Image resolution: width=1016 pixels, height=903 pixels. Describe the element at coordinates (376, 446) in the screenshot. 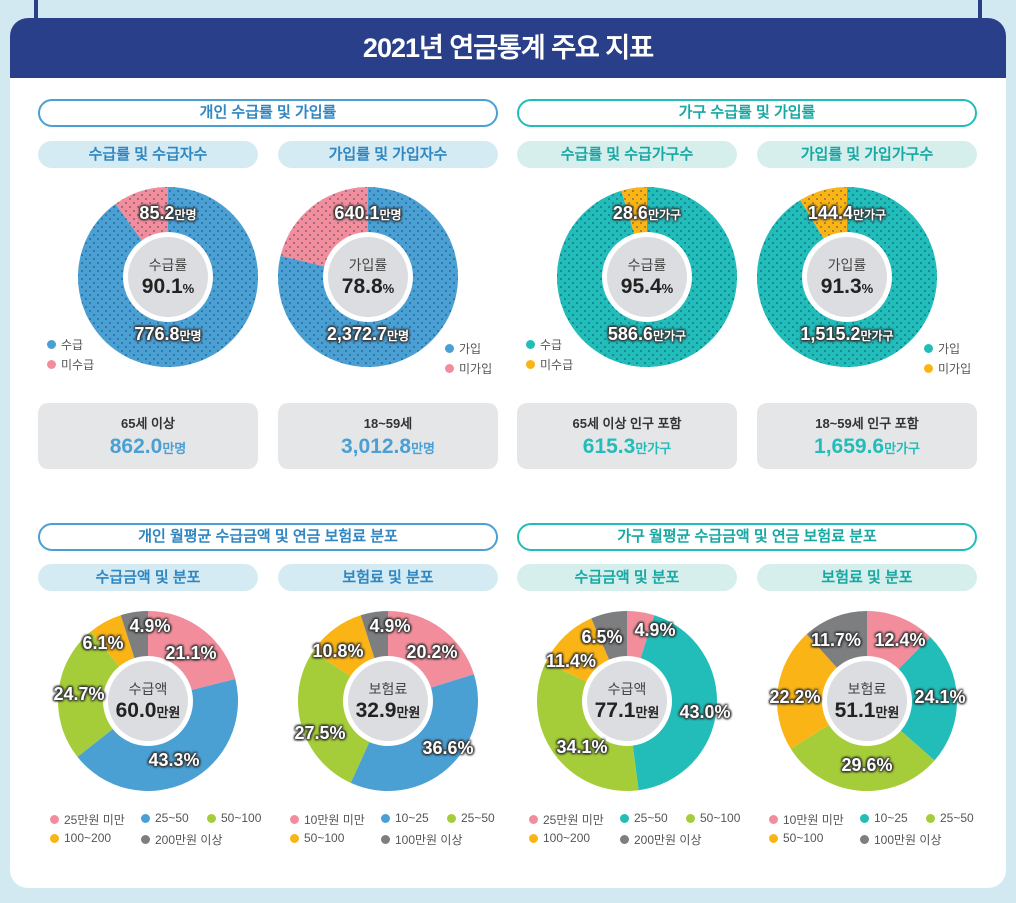

I see `info-number: 3,012.8` at that location.